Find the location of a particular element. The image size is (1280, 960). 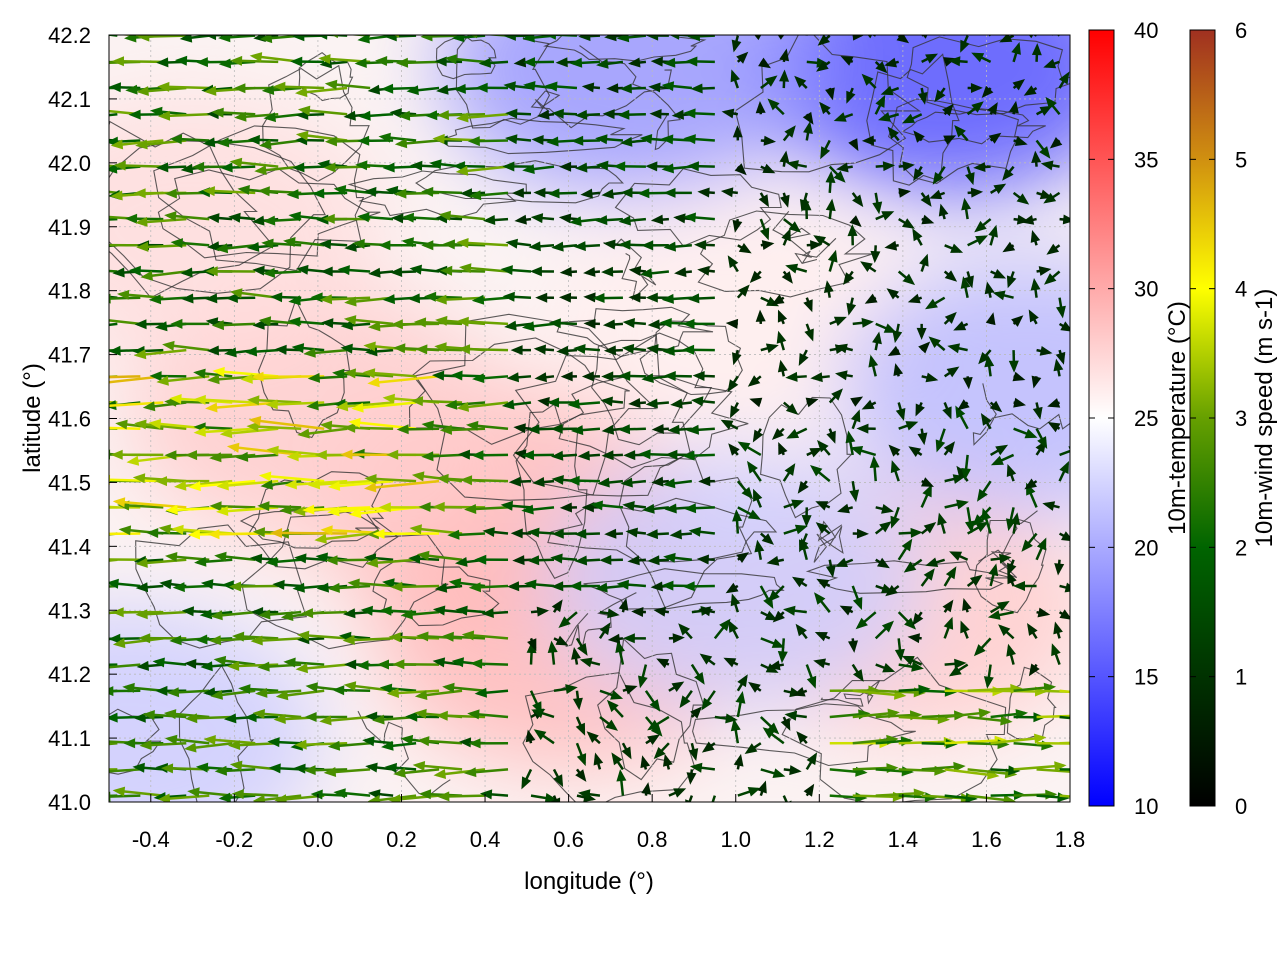

x-tick-label: 0.6 is located at coordinates (568, 839).